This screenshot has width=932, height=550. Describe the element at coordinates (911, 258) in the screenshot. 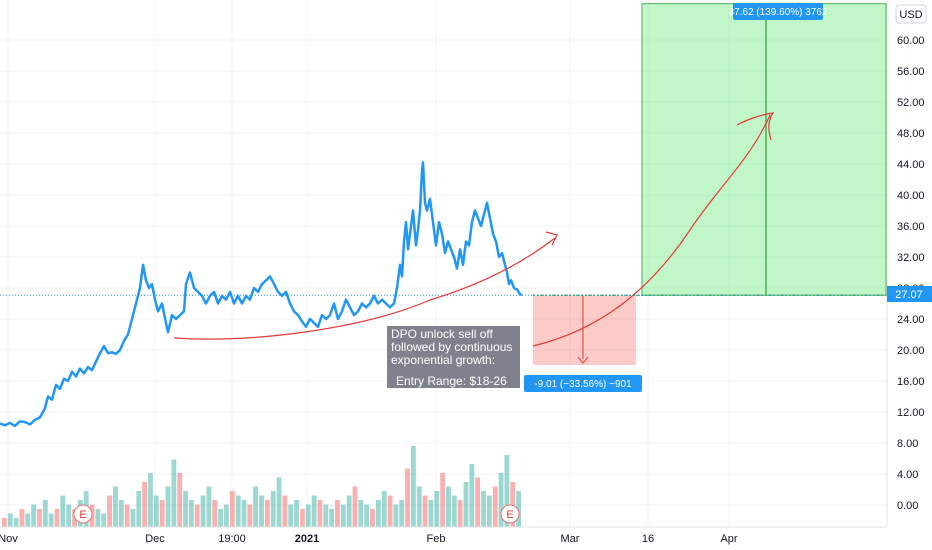

I see `y-tick-label: 32.00` at that location.